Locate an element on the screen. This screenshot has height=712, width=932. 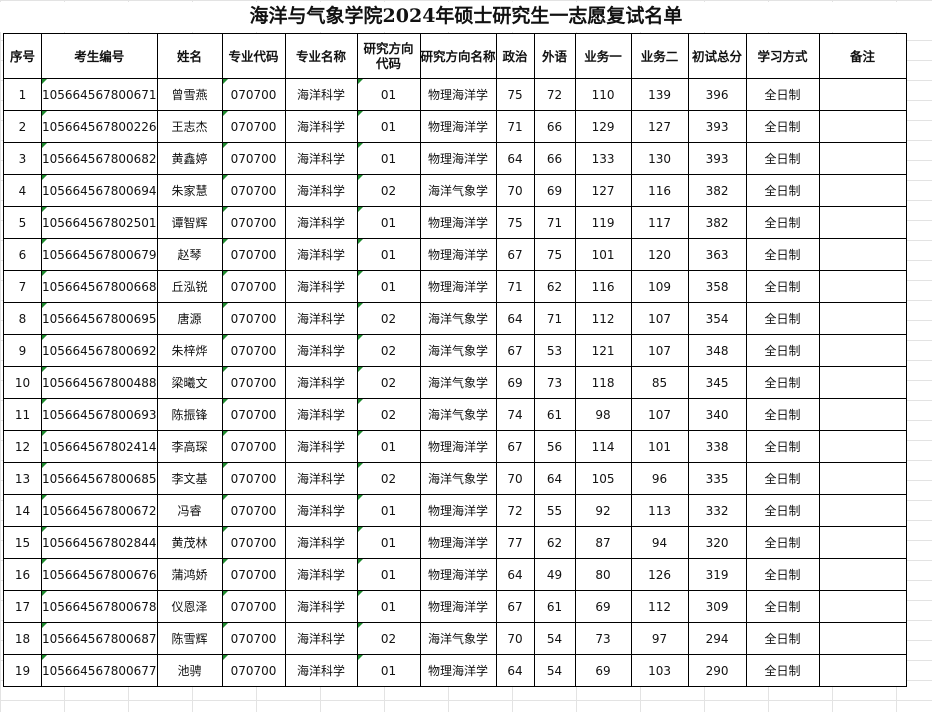
cell-exam-id: 105664567800678 is located at coordinates (99, 606).